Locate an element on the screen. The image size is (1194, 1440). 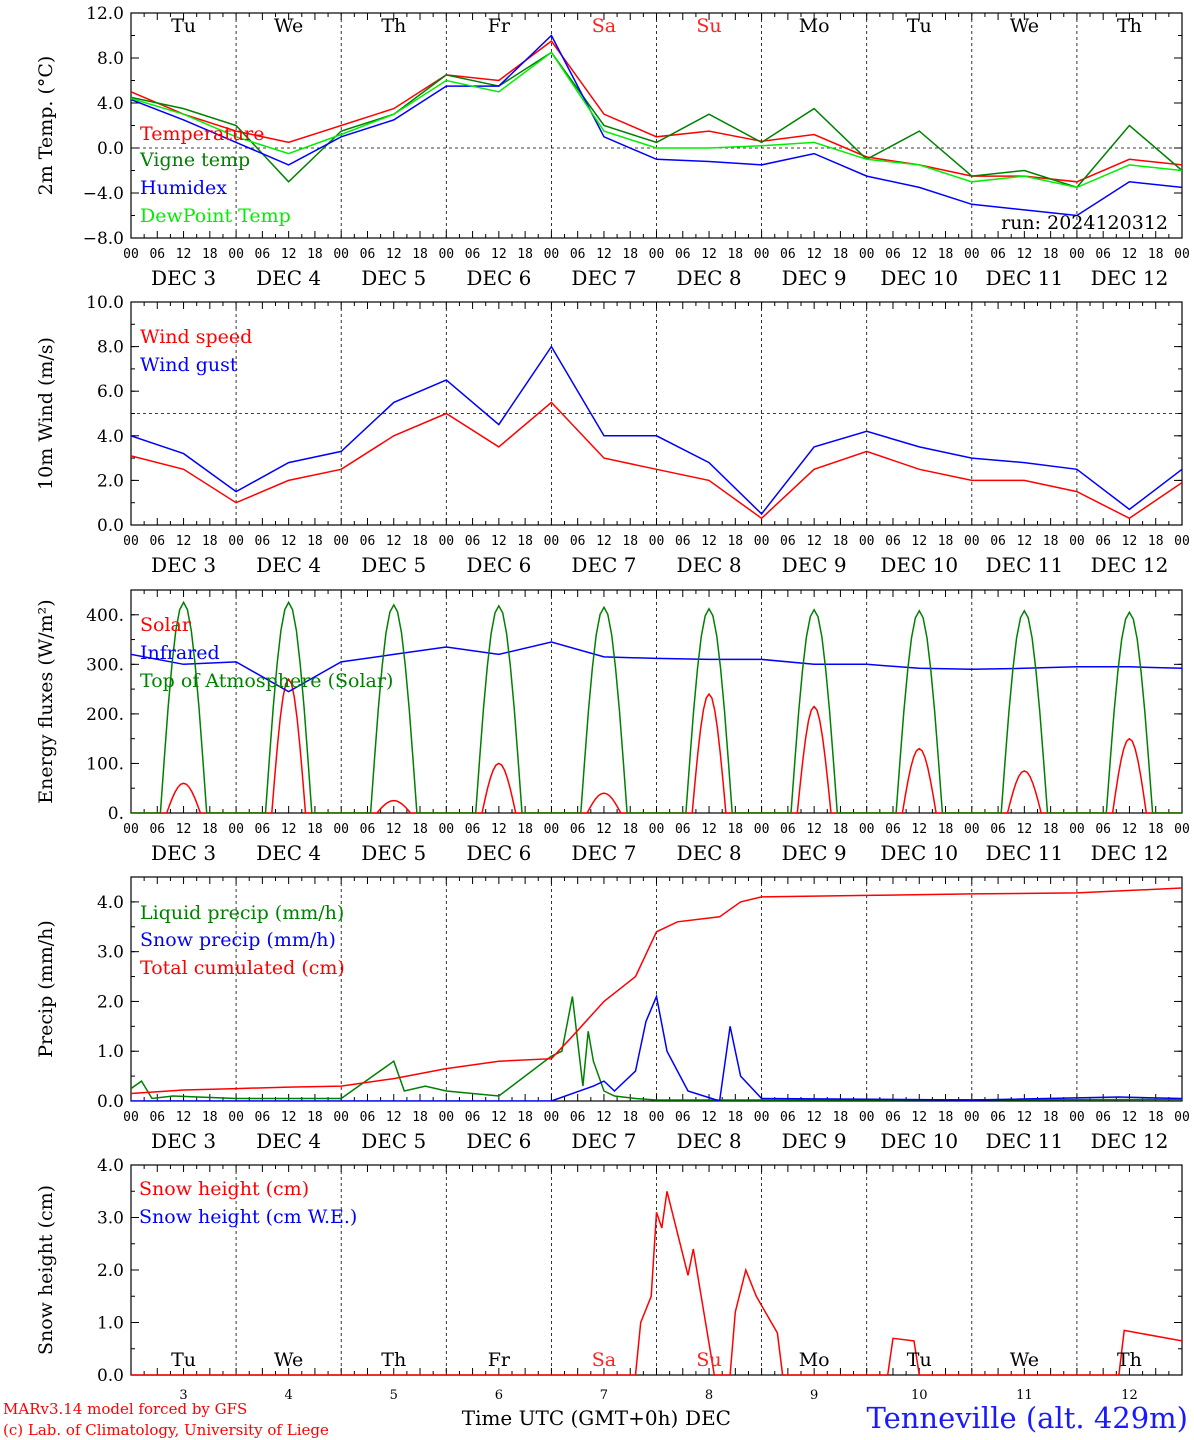
y-tick-label: 100. is located at coordinates (105, 764).